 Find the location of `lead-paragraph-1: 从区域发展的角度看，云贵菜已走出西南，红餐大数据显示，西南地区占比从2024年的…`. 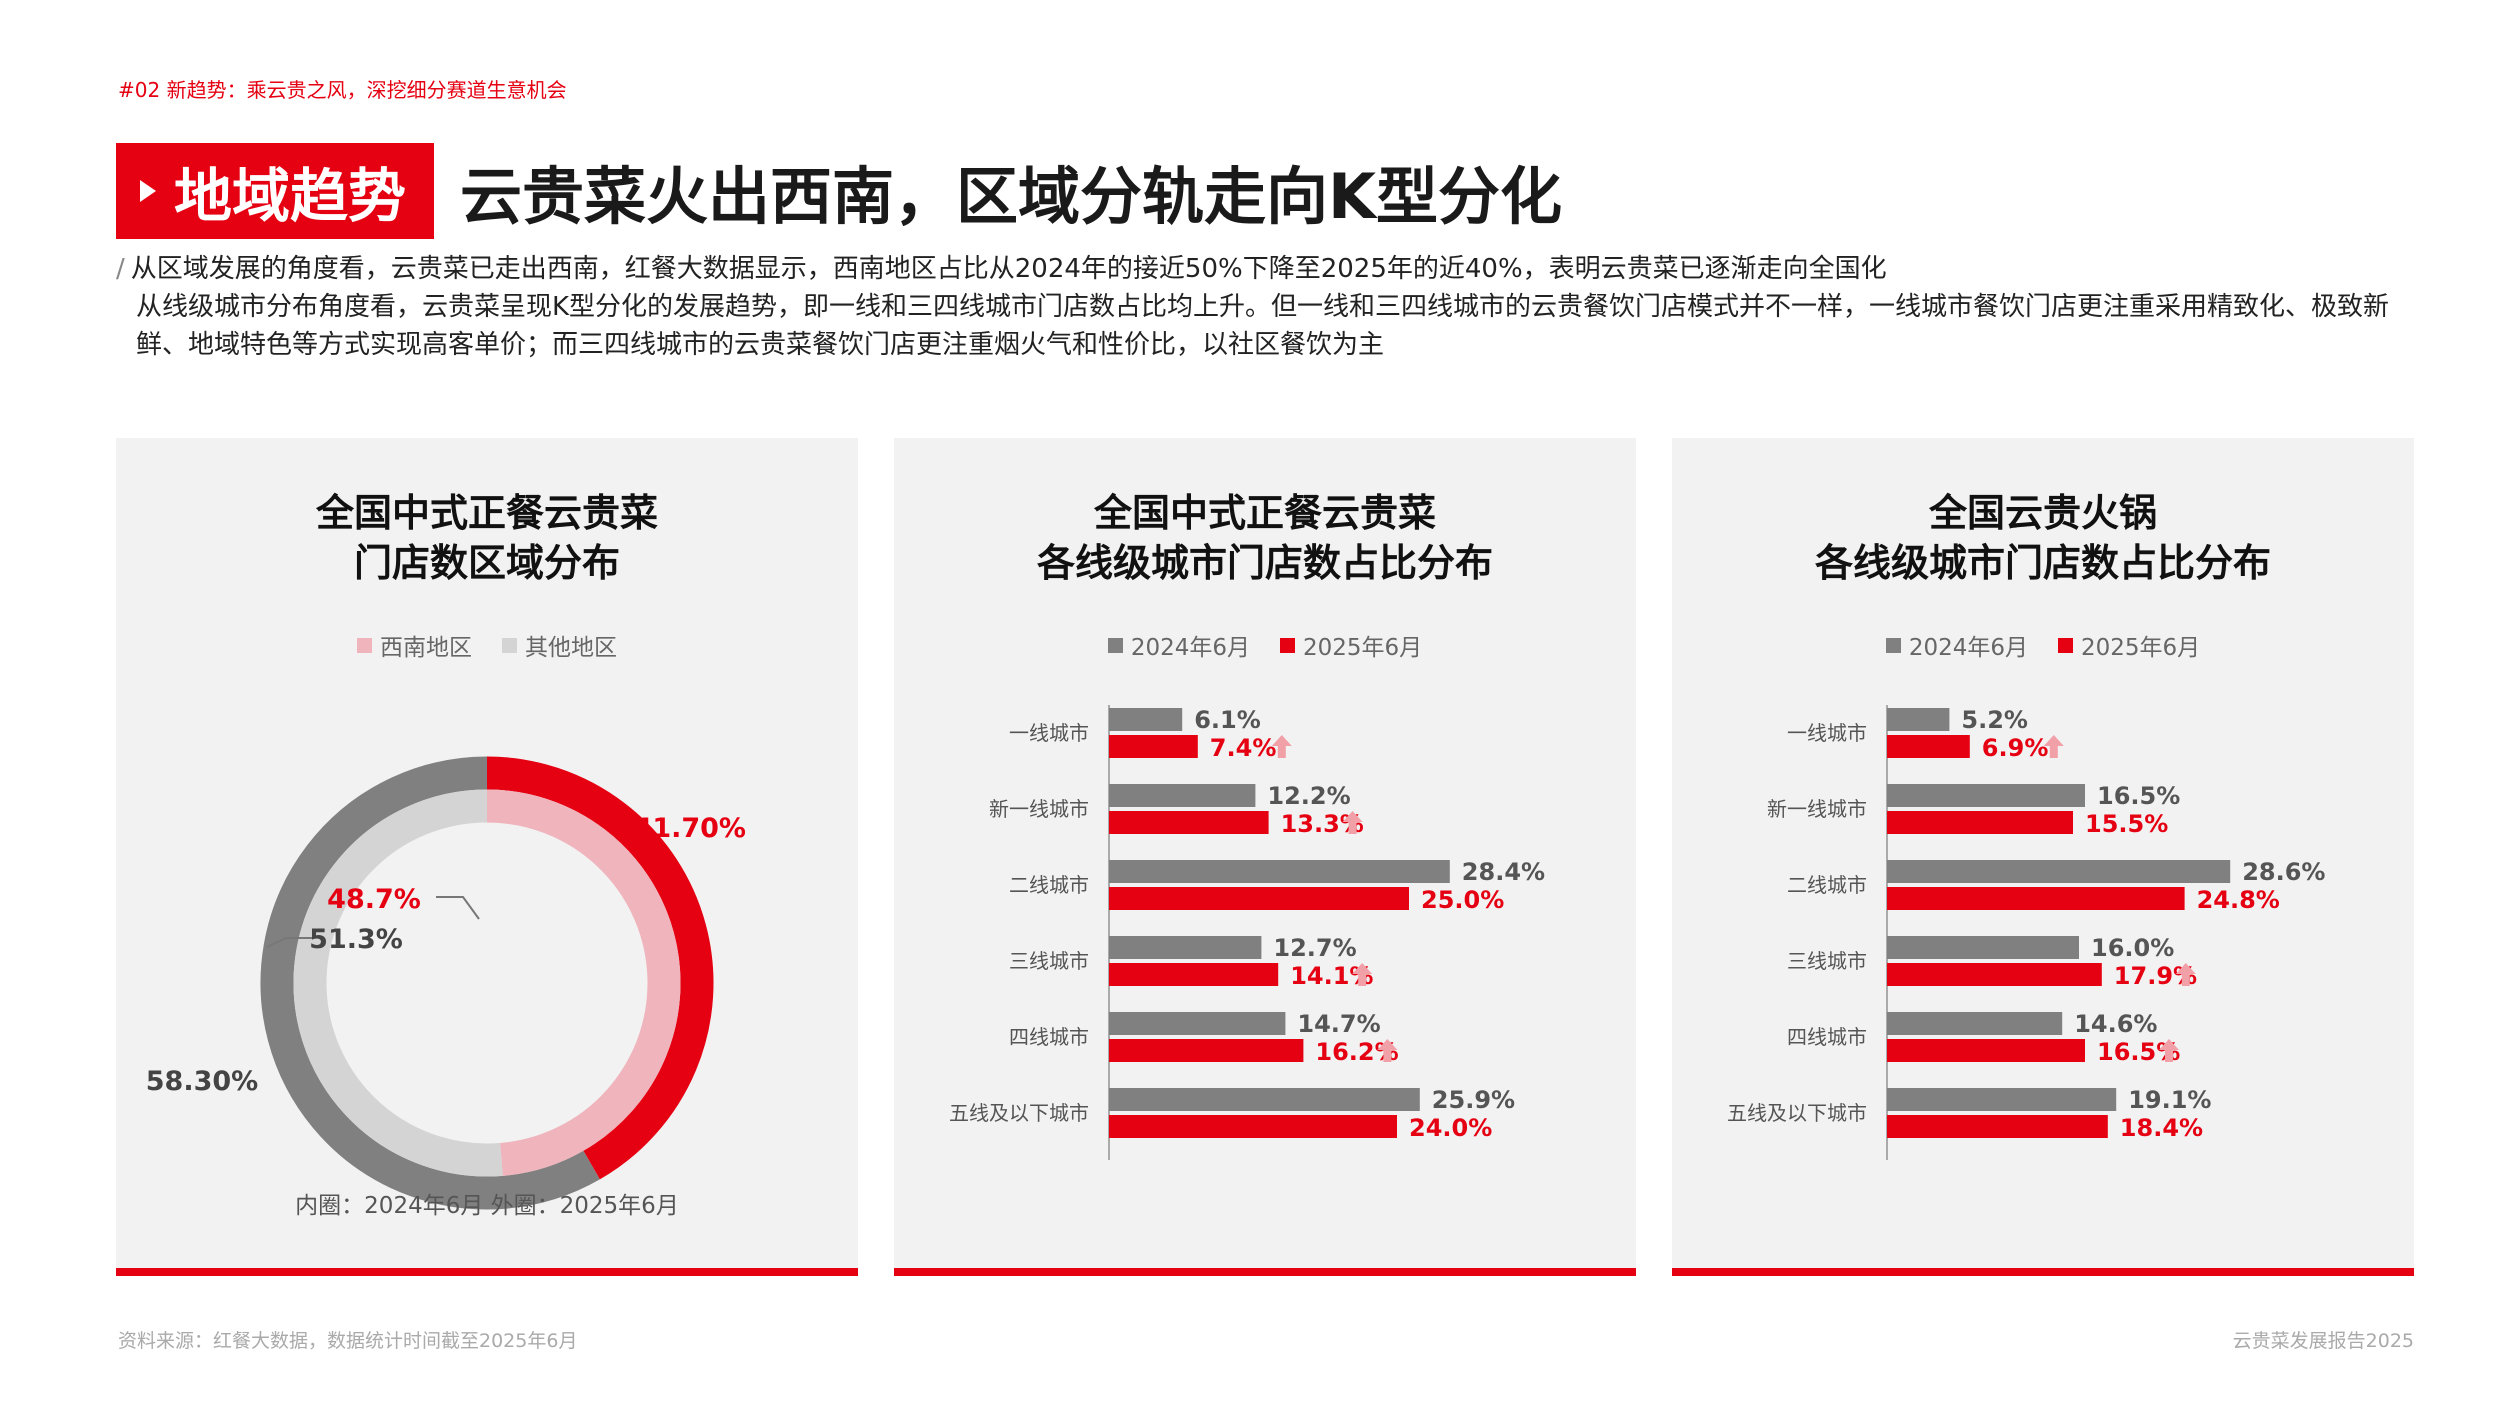

lead-paragraph-1: 从区域发展的角度看，云贵菜已走出西南，红餐大数据显示，西南地区占比从2024年的… is located at coordinates (1008, 269).